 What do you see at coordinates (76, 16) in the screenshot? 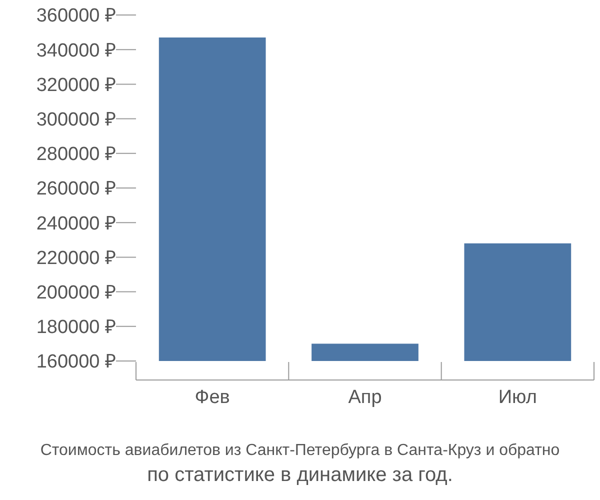
I see `y-tick-label: 360000 ₽` at bounding box center [76, 16].